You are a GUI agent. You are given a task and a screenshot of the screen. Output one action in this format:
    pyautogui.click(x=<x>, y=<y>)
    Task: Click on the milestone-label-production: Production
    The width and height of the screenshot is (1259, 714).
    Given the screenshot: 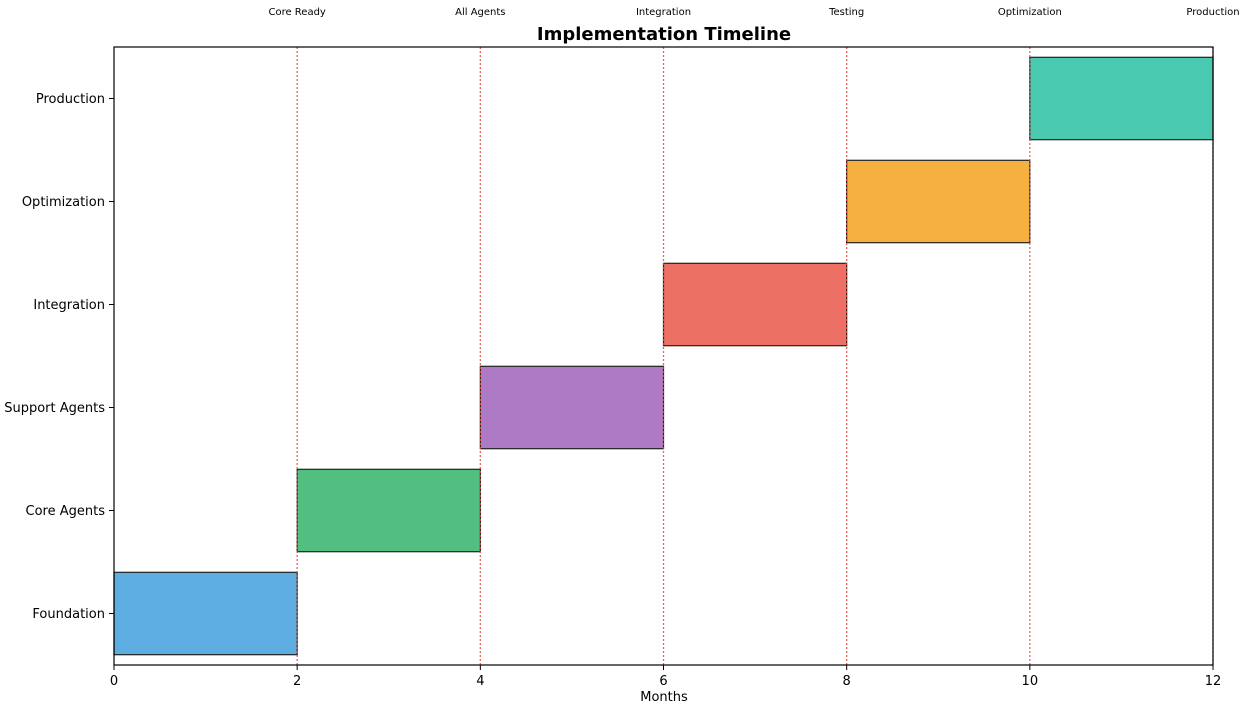 What is the action you would take?
    pyautogui.click(x=1212, y=12)
    